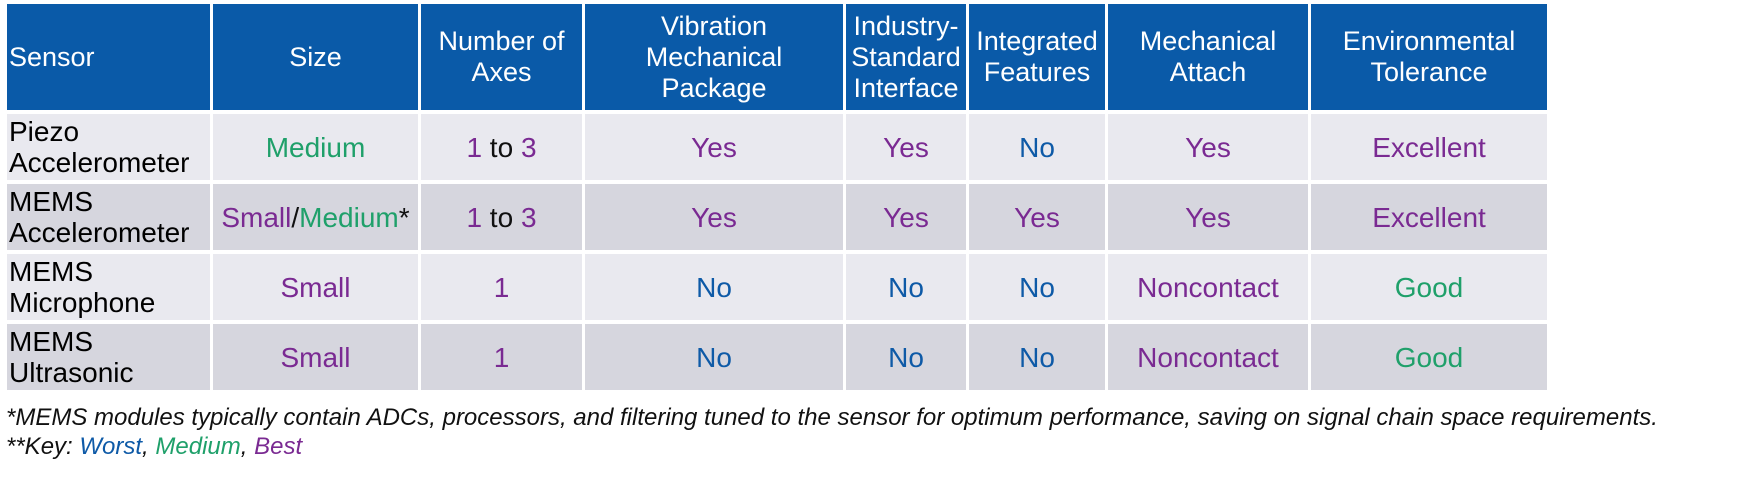 The image size is (1742, 502). Describe the element at coordinates (1429, 59) in the screenshot. I see `header-environmental-tolerance: Environmental Tolerance` at that location.